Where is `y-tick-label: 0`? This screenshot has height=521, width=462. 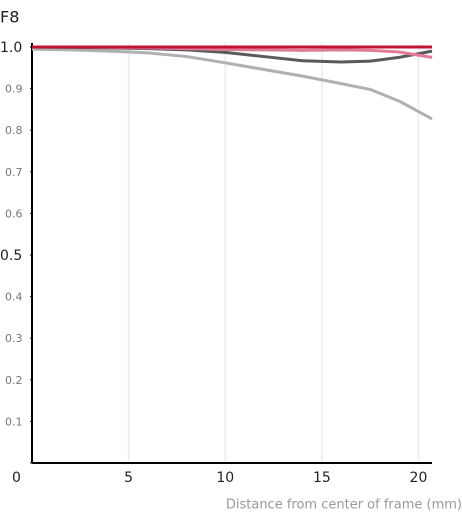
y-tick-label: 0 is located at coordinates (16, 478).